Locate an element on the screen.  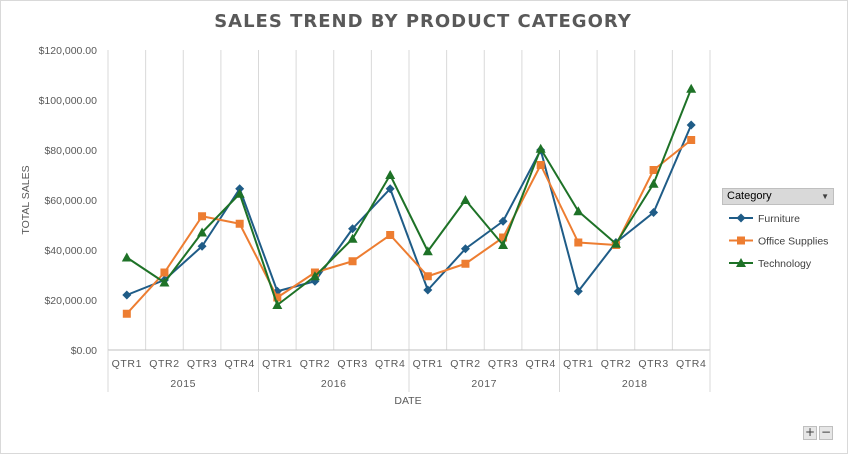
year-label: 2016 is located at coordinates (334, 384).